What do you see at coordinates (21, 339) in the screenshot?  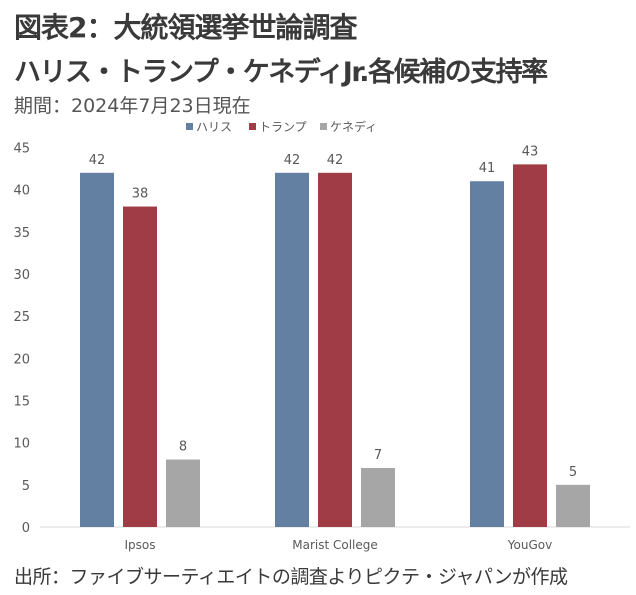 I see `y-axis: 0 5 10 15 20 25 30 35 40 45` at bounding box center [21, 339].